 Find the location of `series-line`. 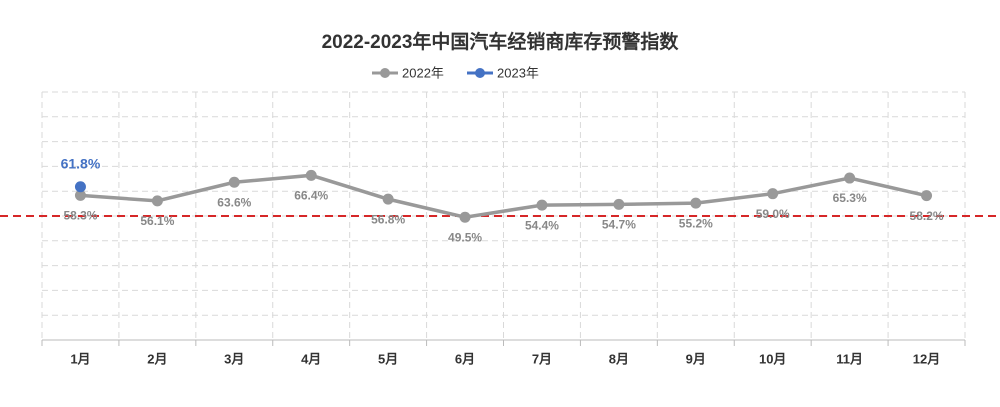

series-line is located at coordinates (503, 196).